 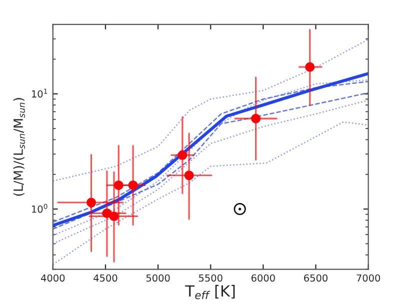 What do you see at coordinates (210, 292) in the screenshot?
I see `x-axis-title: T$_{eff}$ [K]` at bounding box center [210, 292].